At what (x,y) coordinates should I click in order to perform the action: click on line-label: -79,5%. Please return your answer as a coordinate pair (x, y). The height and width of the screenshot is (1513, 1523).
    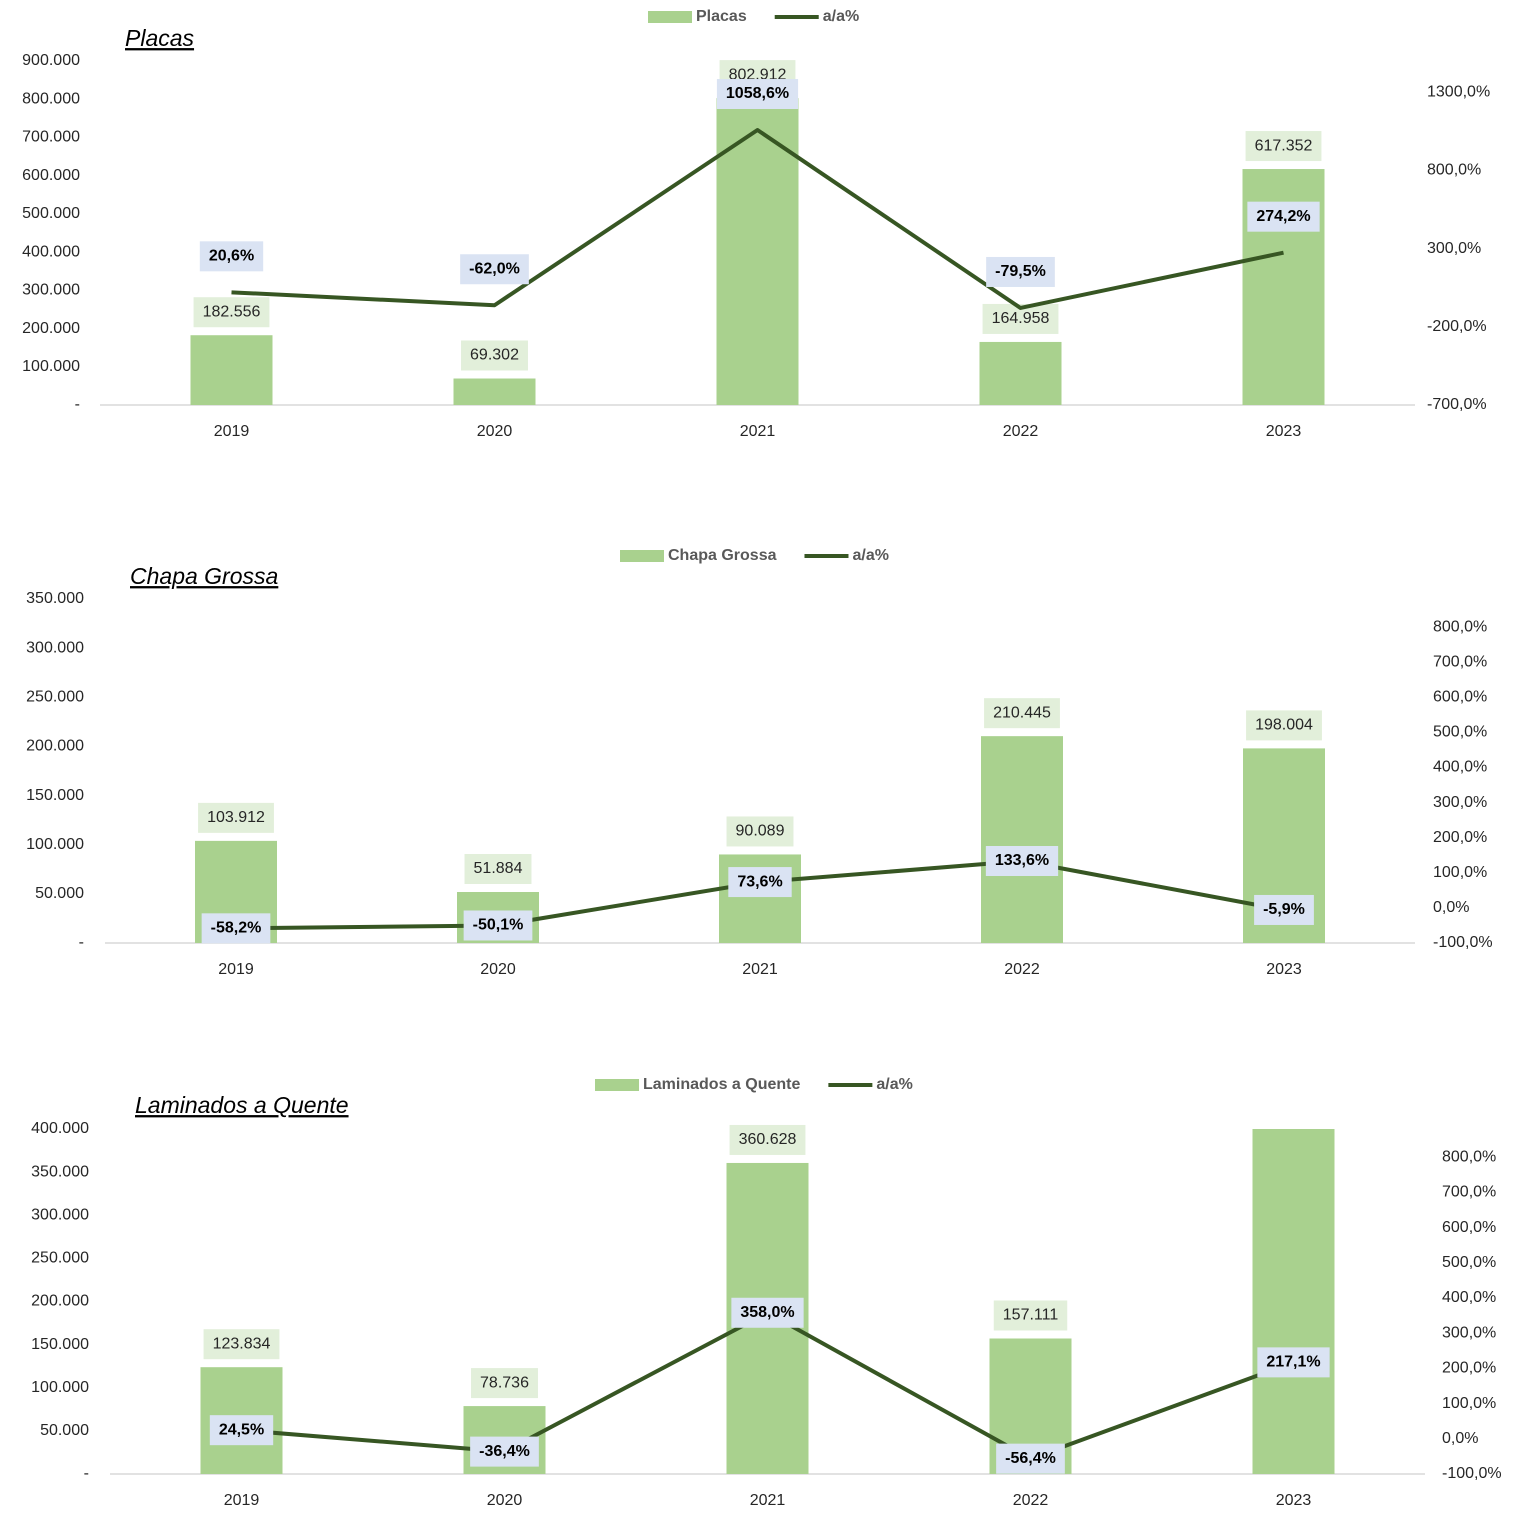
    Looking at the image, I should click on (1020, 271).